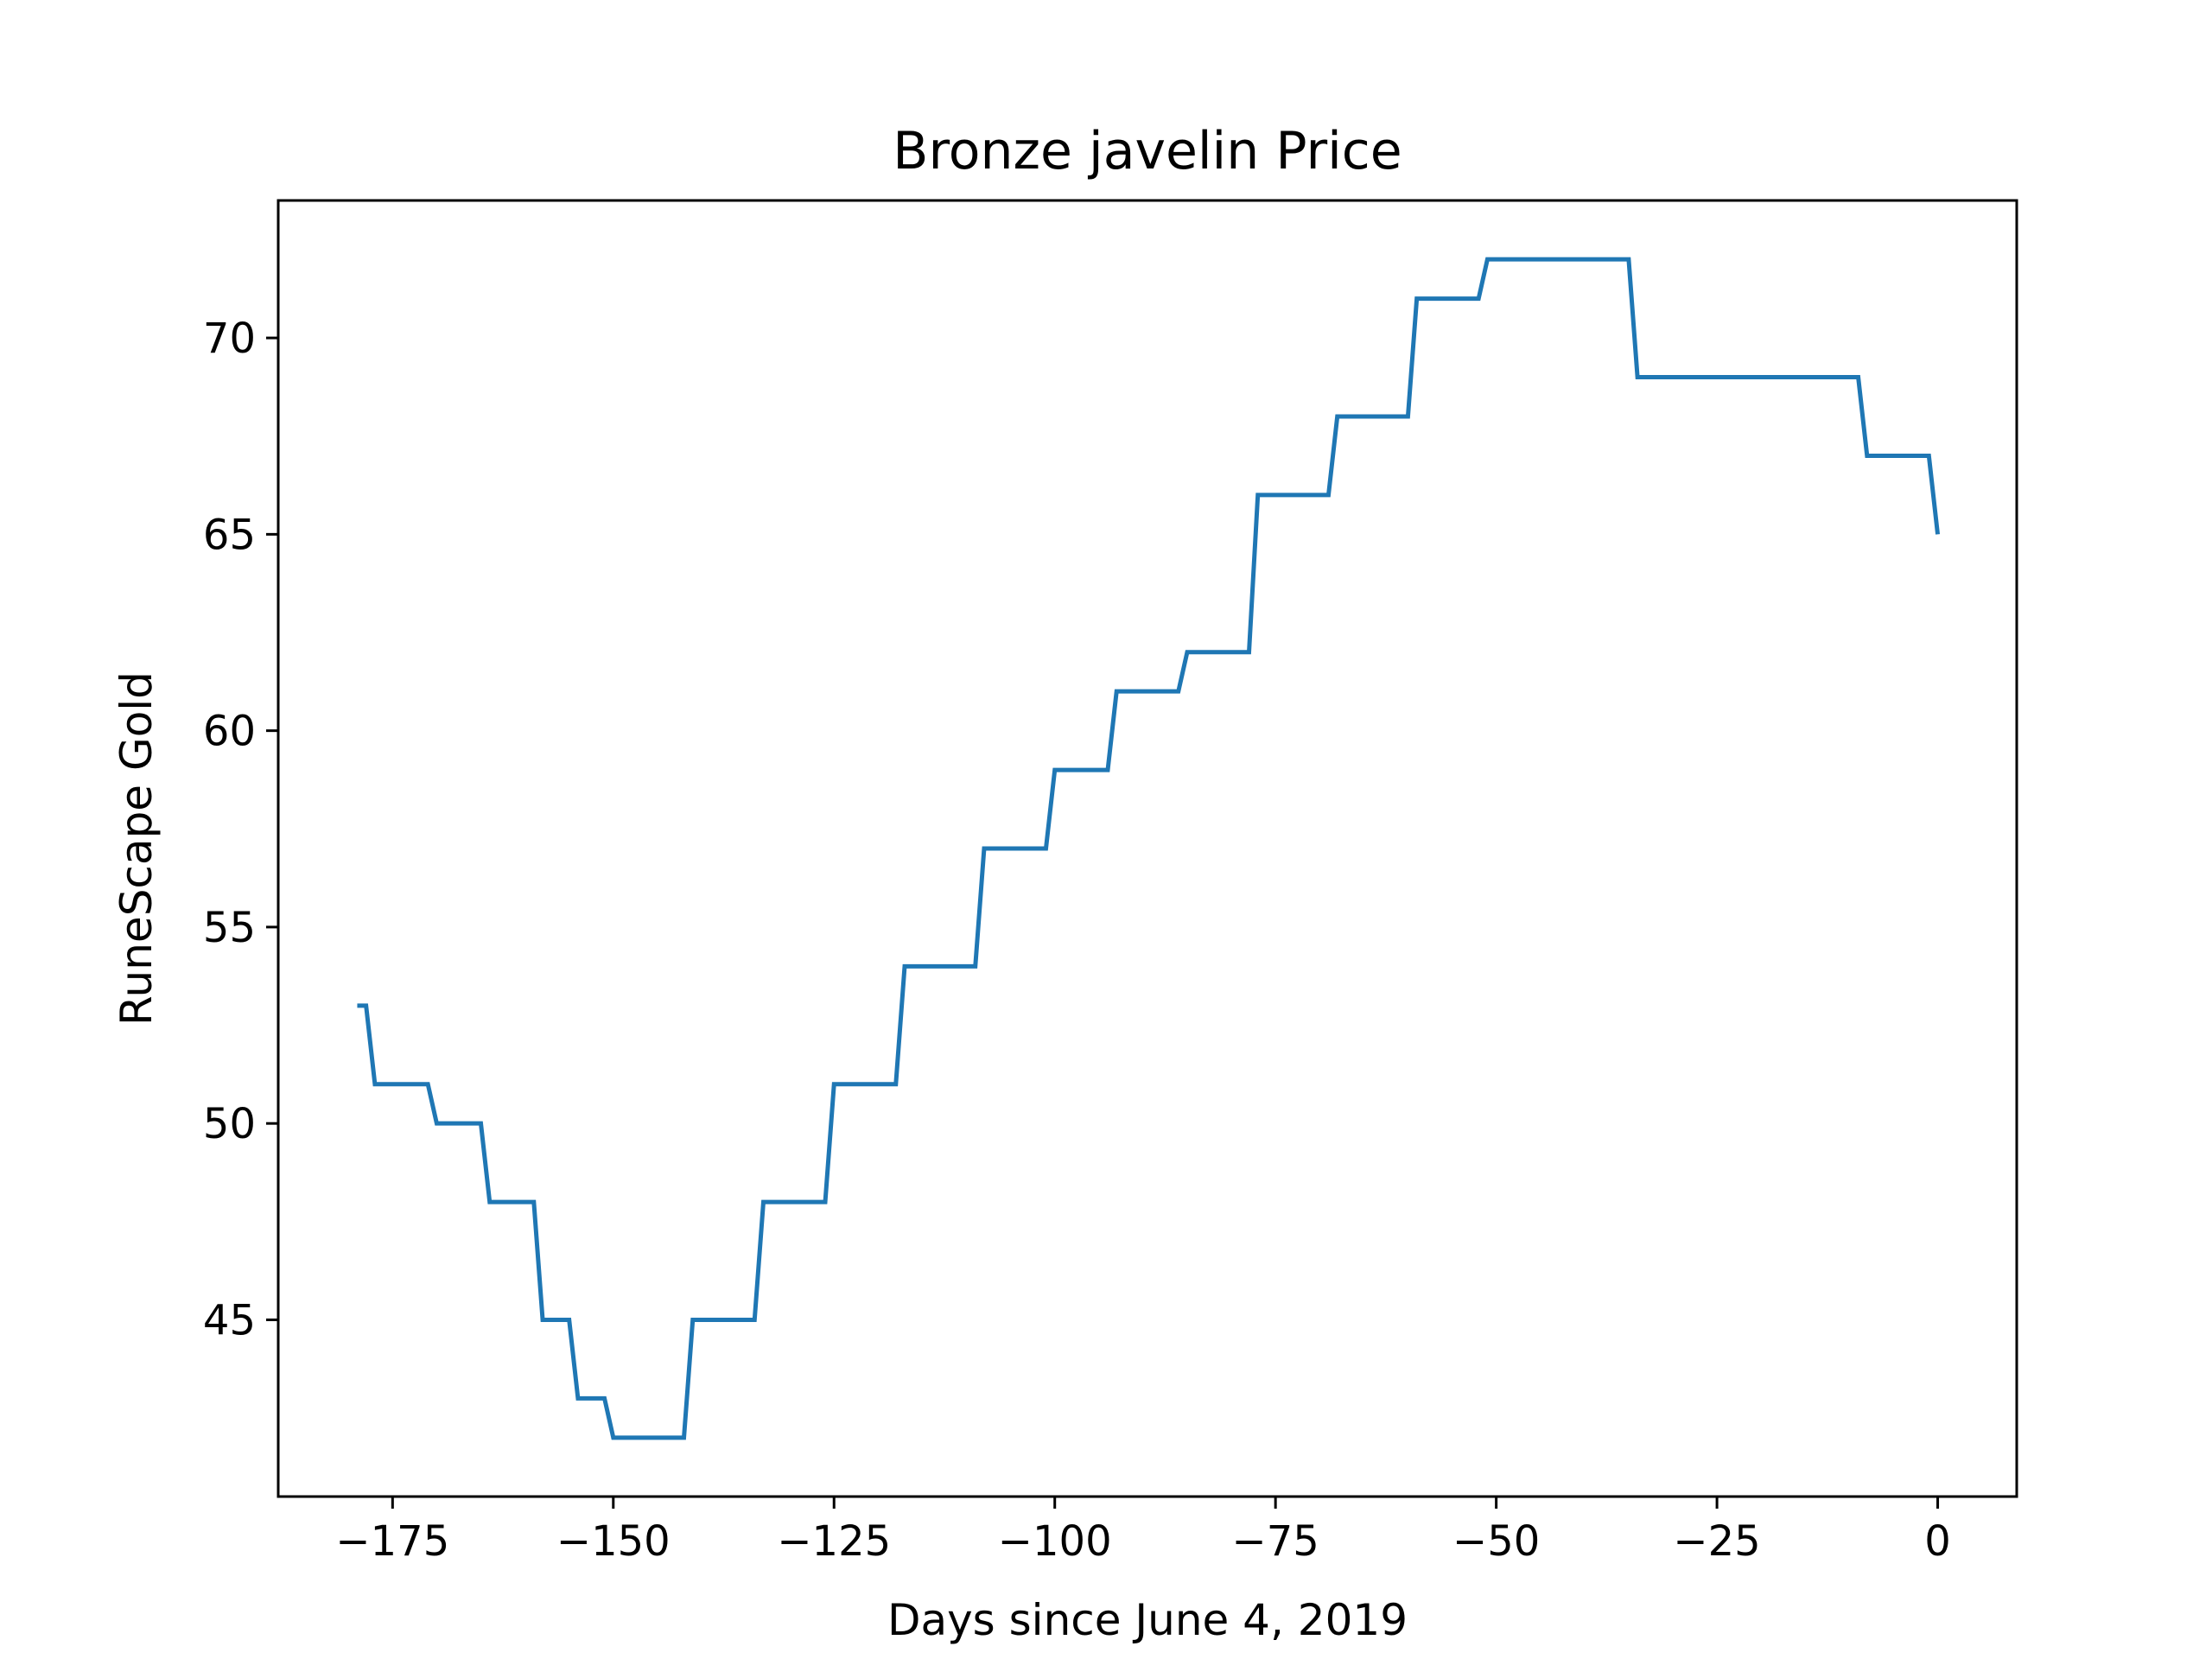 Image resolution: width=2212 pixels, height=1659 pixels. I want to click on chart-title: Bronze javelin Price, so click(1147, 151).